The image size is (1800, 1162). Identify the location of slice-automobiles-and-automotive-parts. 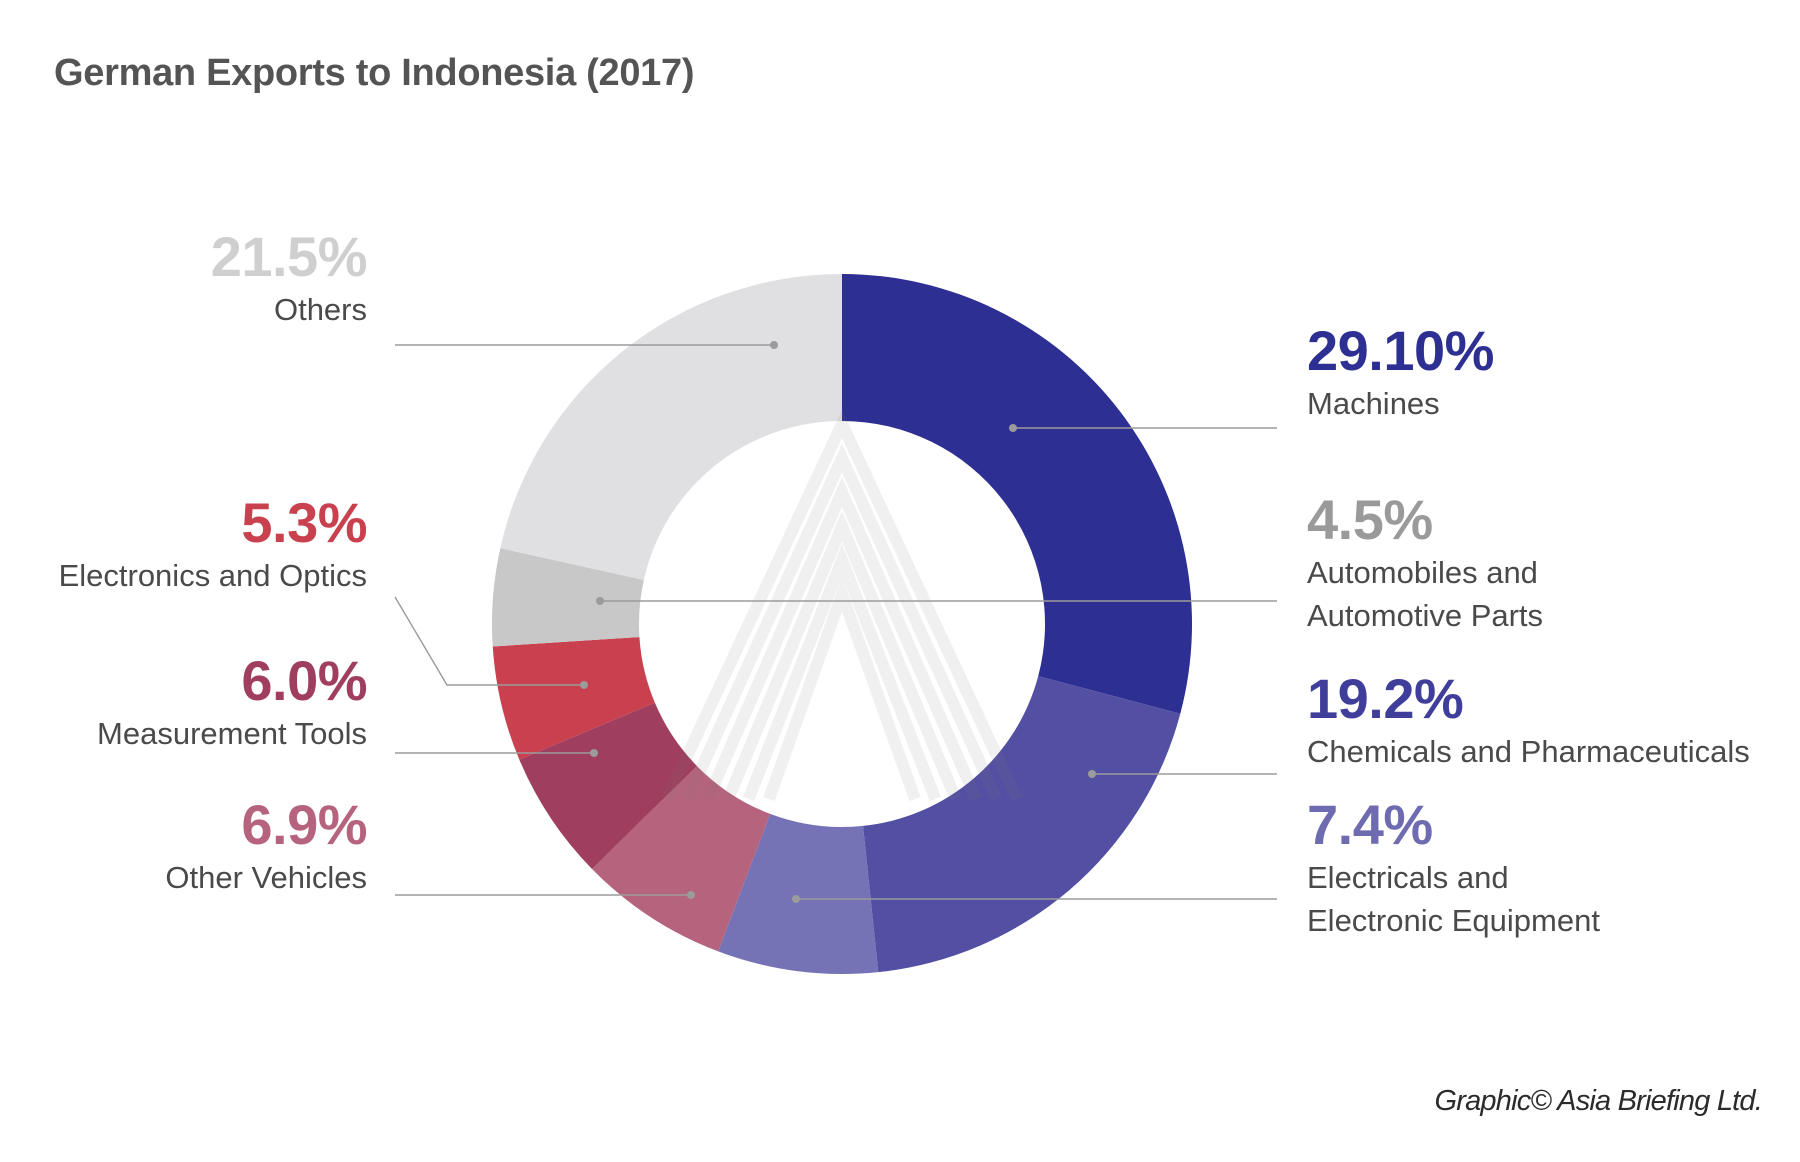
(568, 597).